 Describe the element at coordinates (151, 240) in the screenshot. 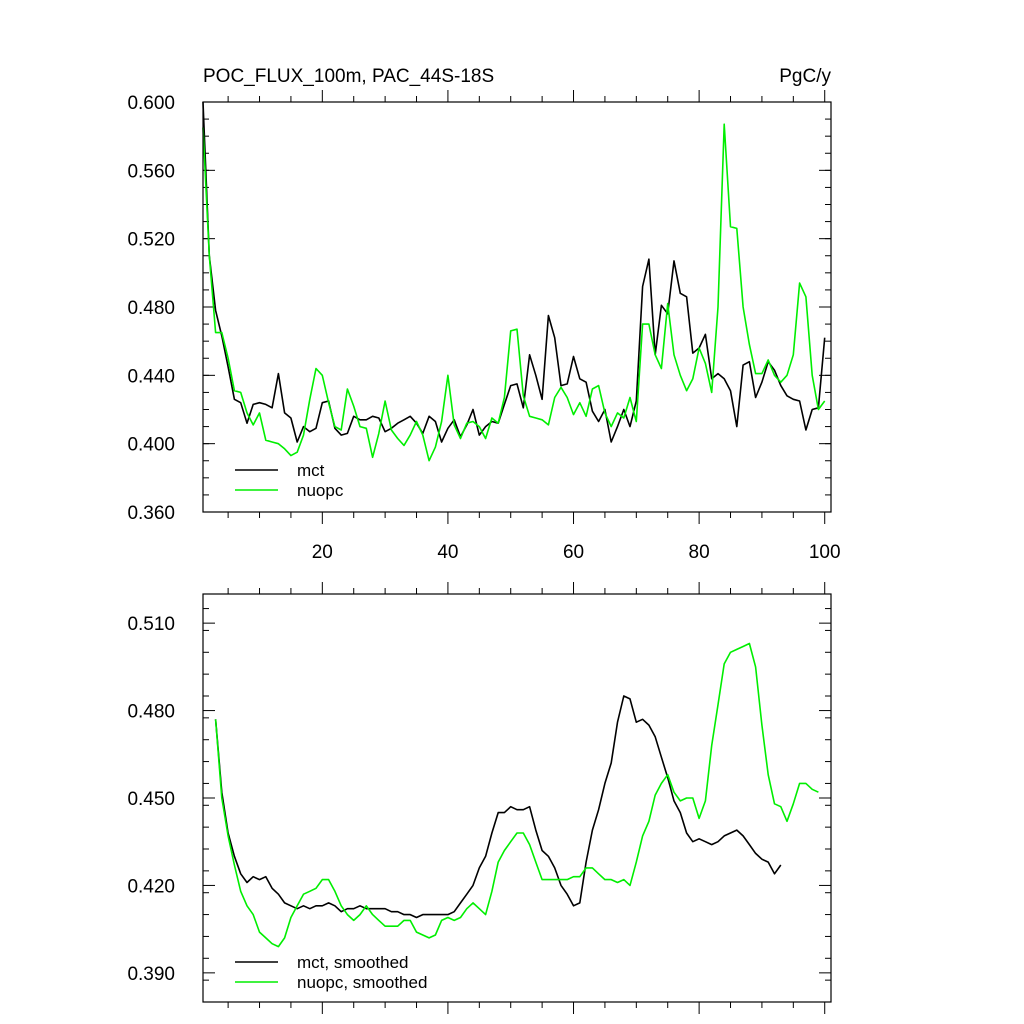

I see `y-tick-label: 0.520` at that location.